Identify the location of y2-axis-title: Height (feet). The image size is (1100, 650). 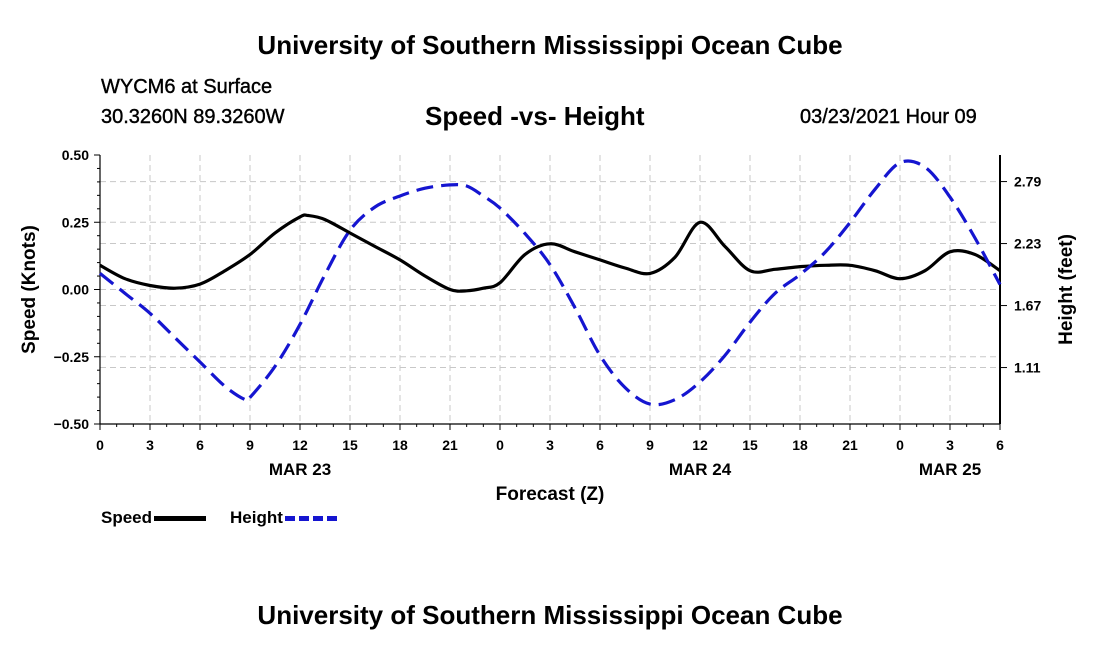
(1066, 289).